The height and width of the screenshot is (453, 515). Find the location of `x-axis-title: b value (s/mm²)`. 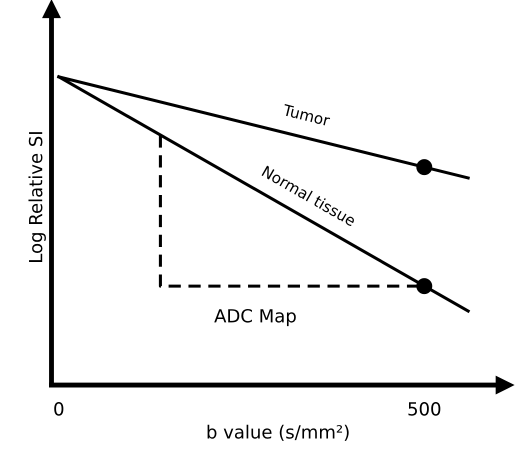

x-axis-title: b value (s/mm²) is located at coordinates (278, 432).